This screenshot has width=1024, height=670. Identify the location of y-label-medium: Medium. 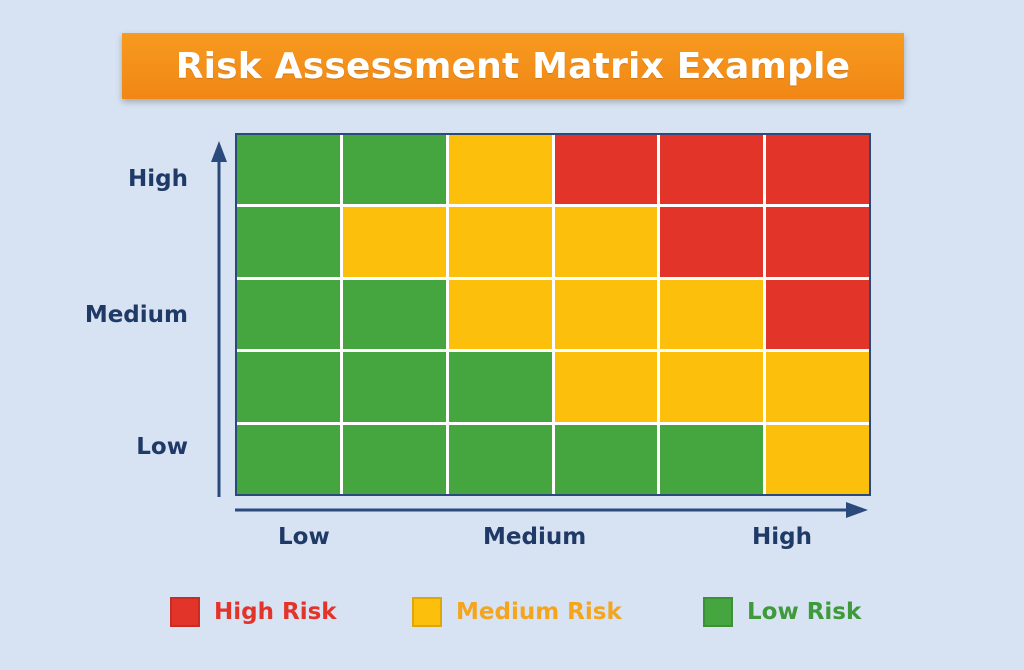
(136, 315).